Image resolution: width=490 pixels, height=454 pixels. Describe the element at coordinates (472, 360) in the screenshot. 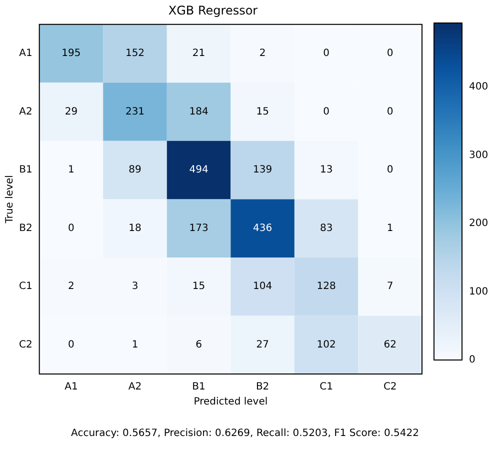

I see `color-bar-label: 0` at that location.